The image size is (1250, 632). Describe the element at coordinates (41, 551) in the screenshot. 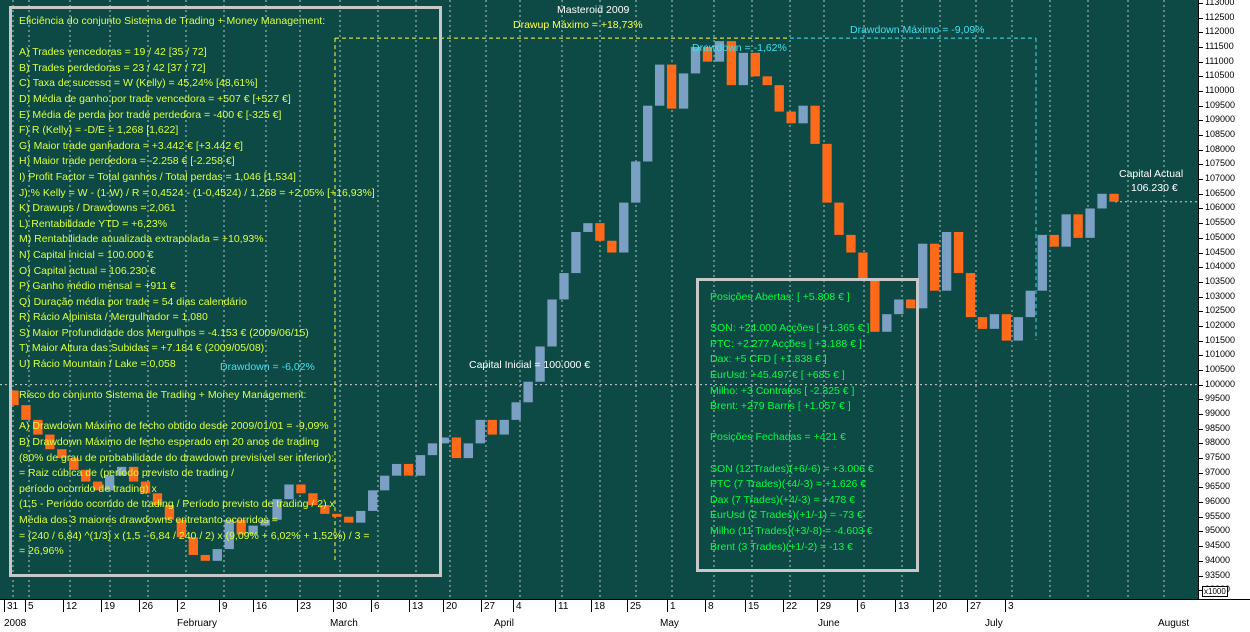

I see `efficiency-panel-line-34: = 26,96%` at that location.